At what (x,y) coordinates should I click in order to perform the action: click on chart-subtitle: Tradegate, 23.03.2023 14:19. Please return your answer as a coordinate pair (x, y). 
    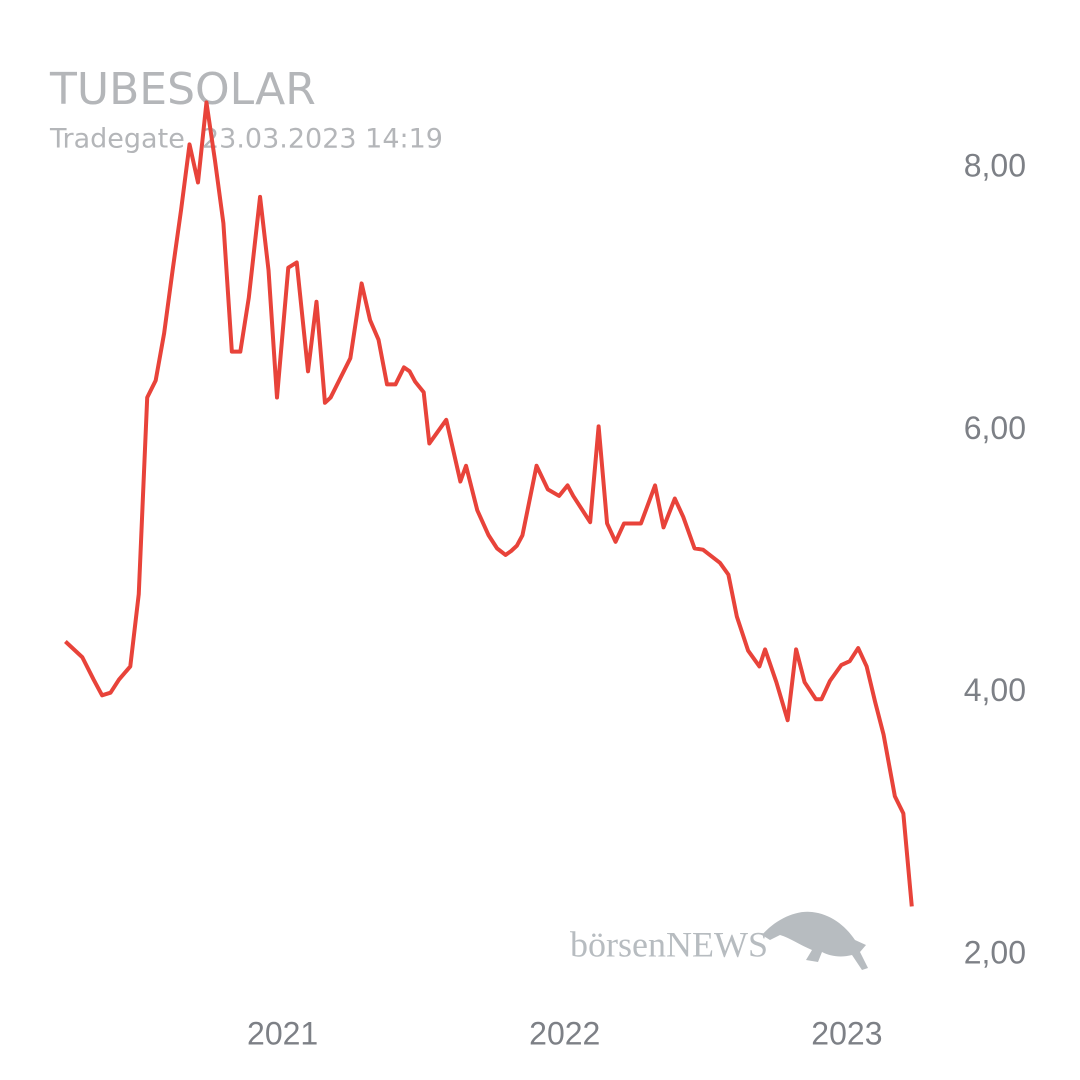
    Looking at the image, I should click on (246, 139).